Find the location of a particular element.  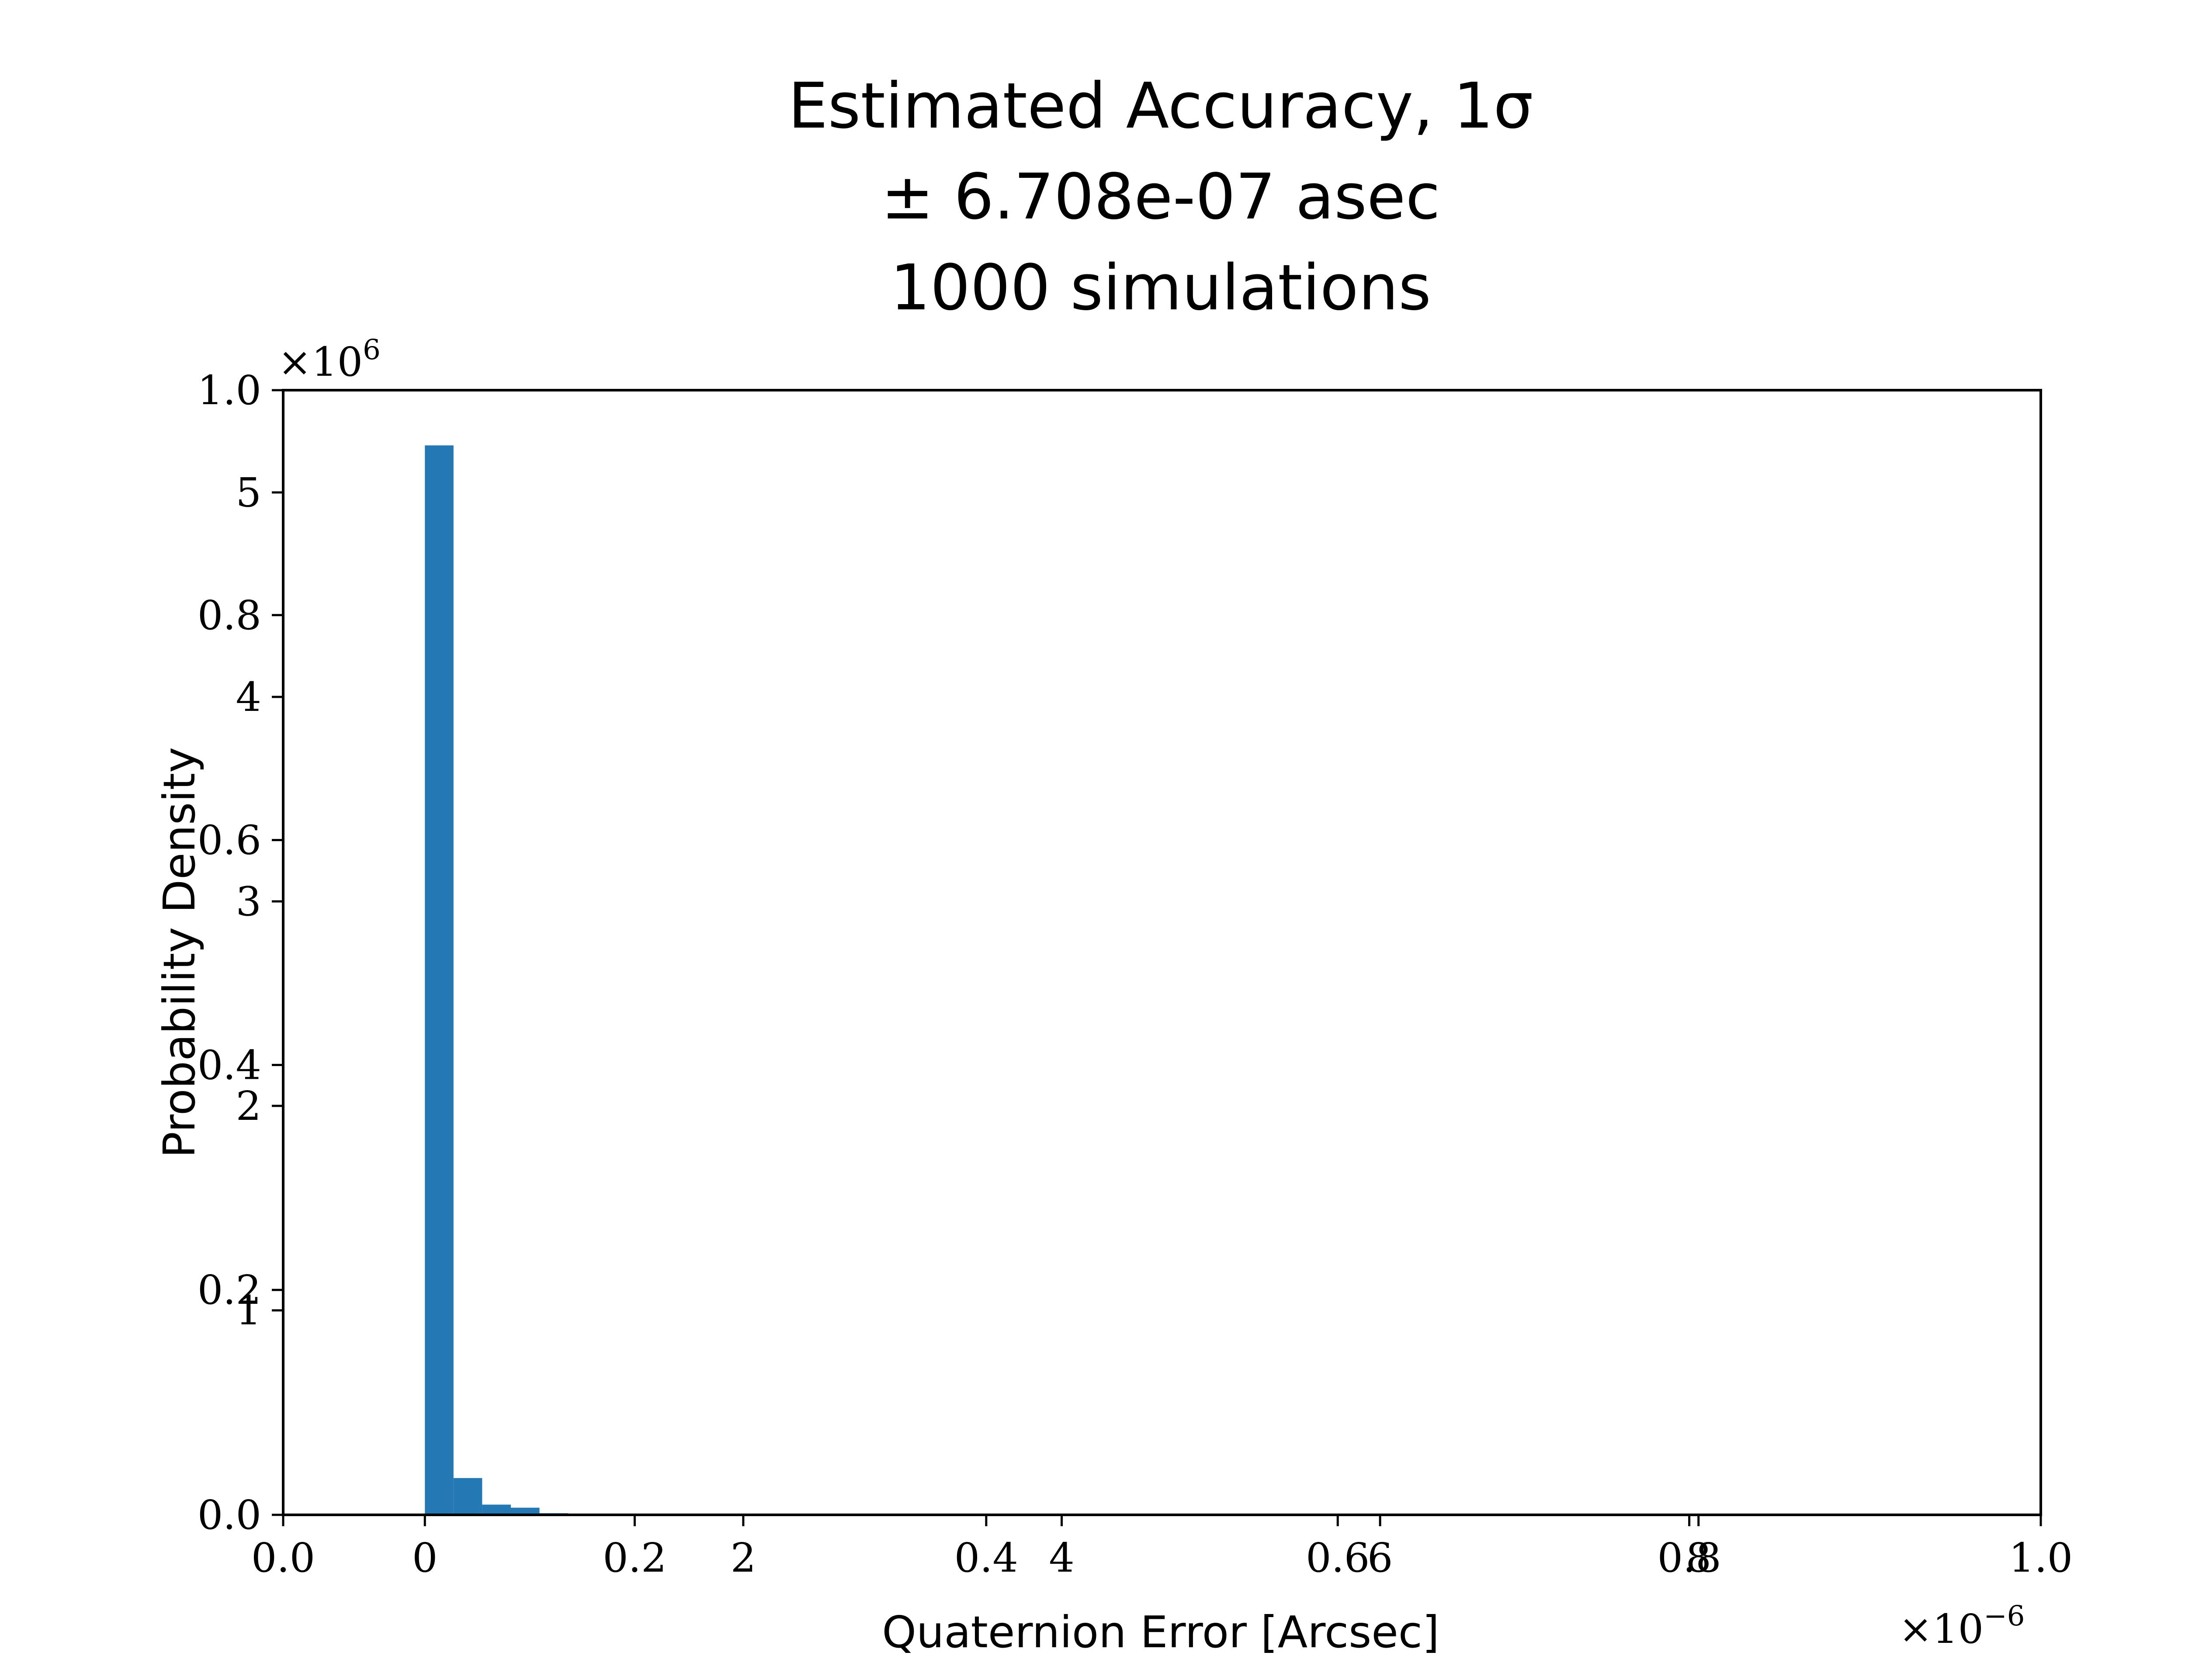

x-data-tick-label: 8 is located at coordinates (1699, 1558).